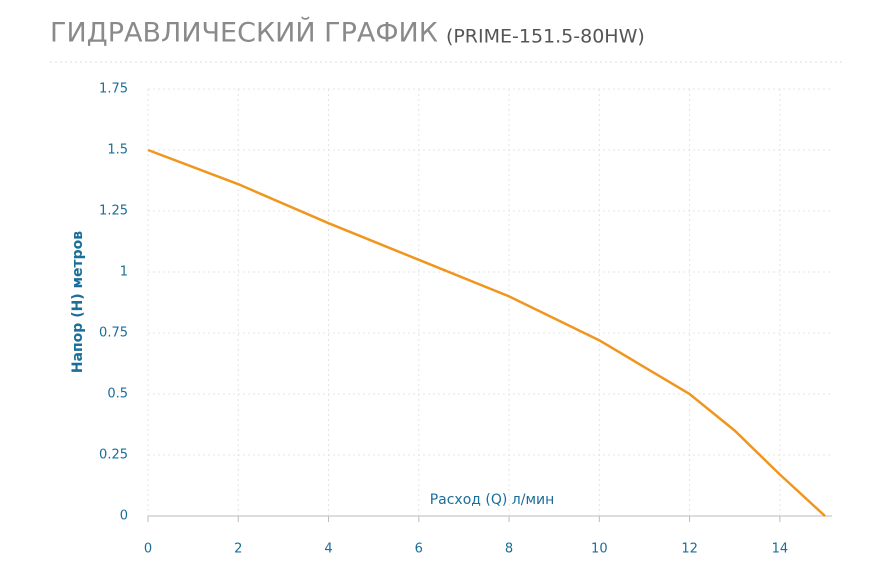 The height and width of the screenshot is (587, 884). I want to click on x-axis-label: Расход (Q) л/мин, so click(492, 500).